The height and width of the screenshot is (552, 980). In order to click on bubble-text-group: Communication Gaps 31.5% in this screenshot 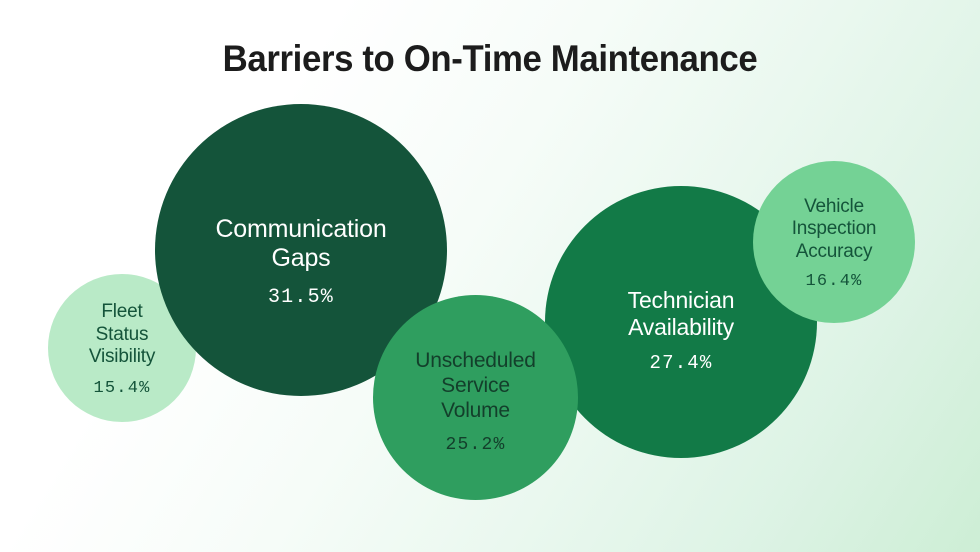, I will do `click(300, 261)`.